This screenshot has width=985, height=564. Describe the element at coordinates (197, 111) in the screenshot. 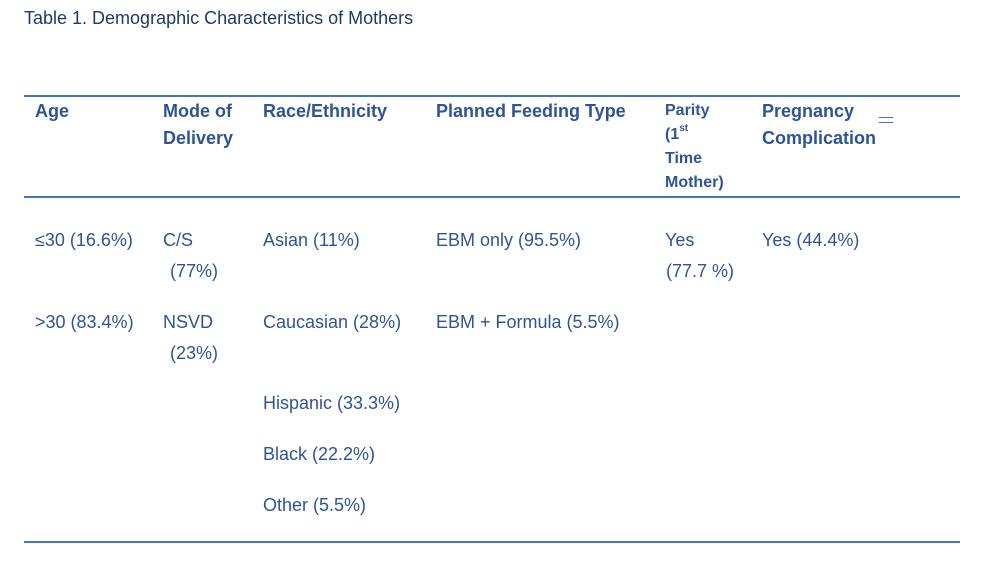

I see `header-mode-line1: Mode of` at that location.